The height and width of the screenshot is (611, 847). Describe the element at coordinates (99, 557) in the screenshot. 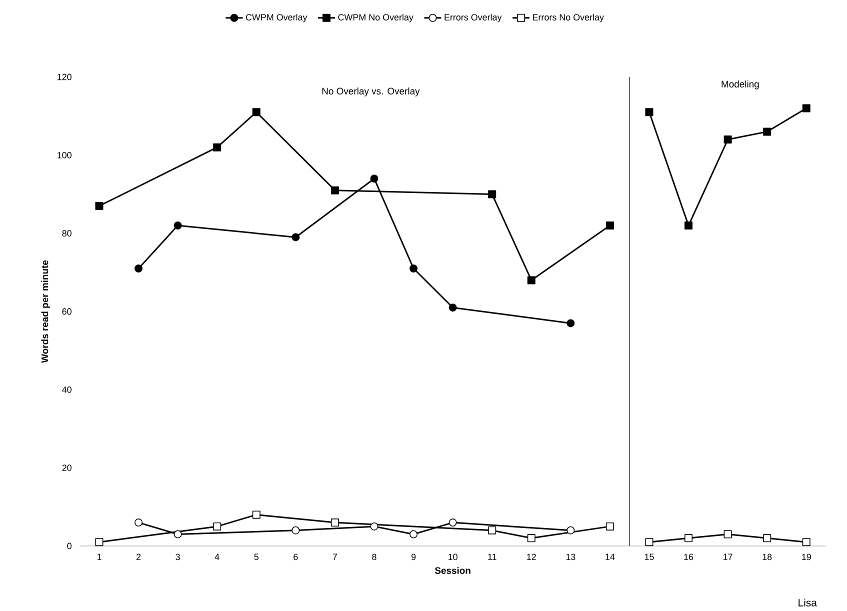

I see `x-tick-label: 1` at that location.